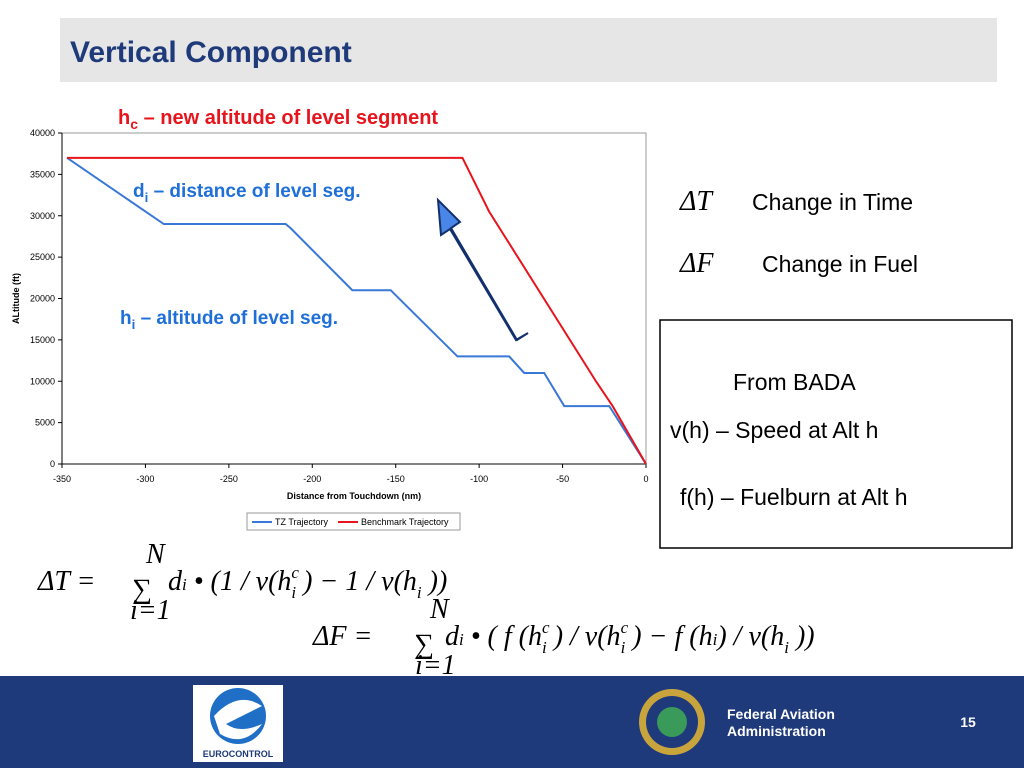 This screenshot has height=768, width=1024. What do you see at coordinates (668, 636) in the screenshot?
I see `equation-token: ) − f (h` at bounding box center [668, 636].